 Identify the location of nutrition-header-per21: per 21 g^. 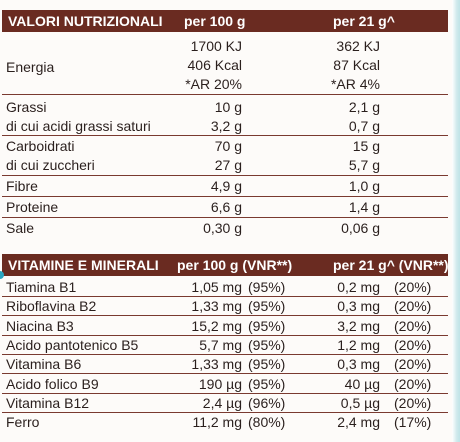
(364, 21).